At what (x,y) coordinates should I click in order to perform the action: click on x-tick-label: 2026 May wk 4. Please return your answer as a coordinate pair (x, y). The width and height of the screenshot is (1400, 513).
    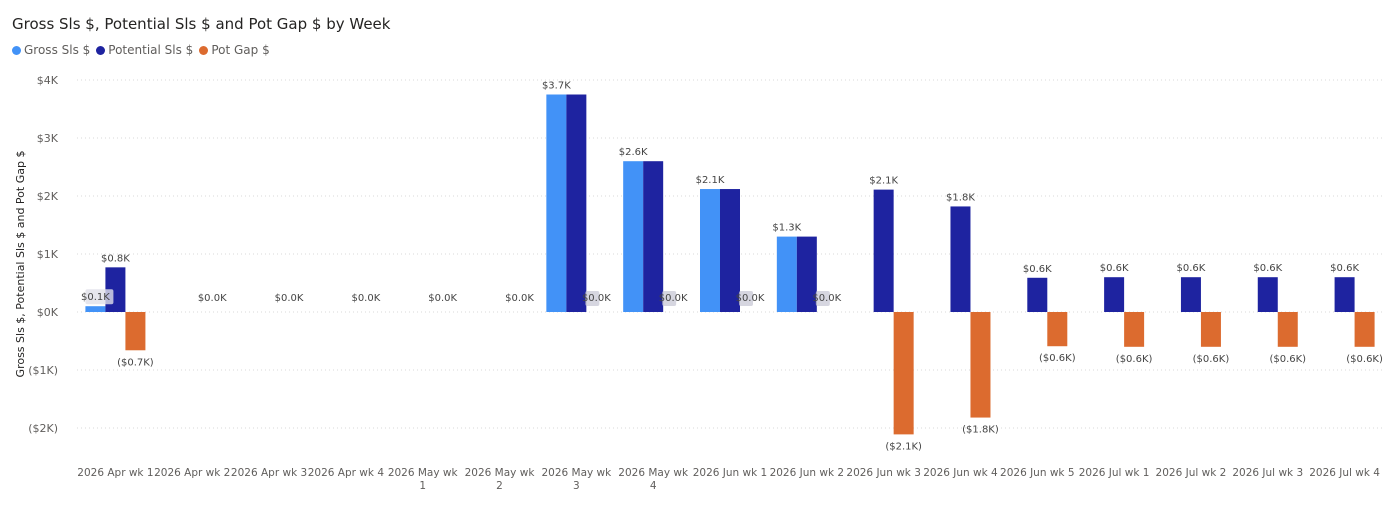
    Looking at the image, I should click on (653, 479).